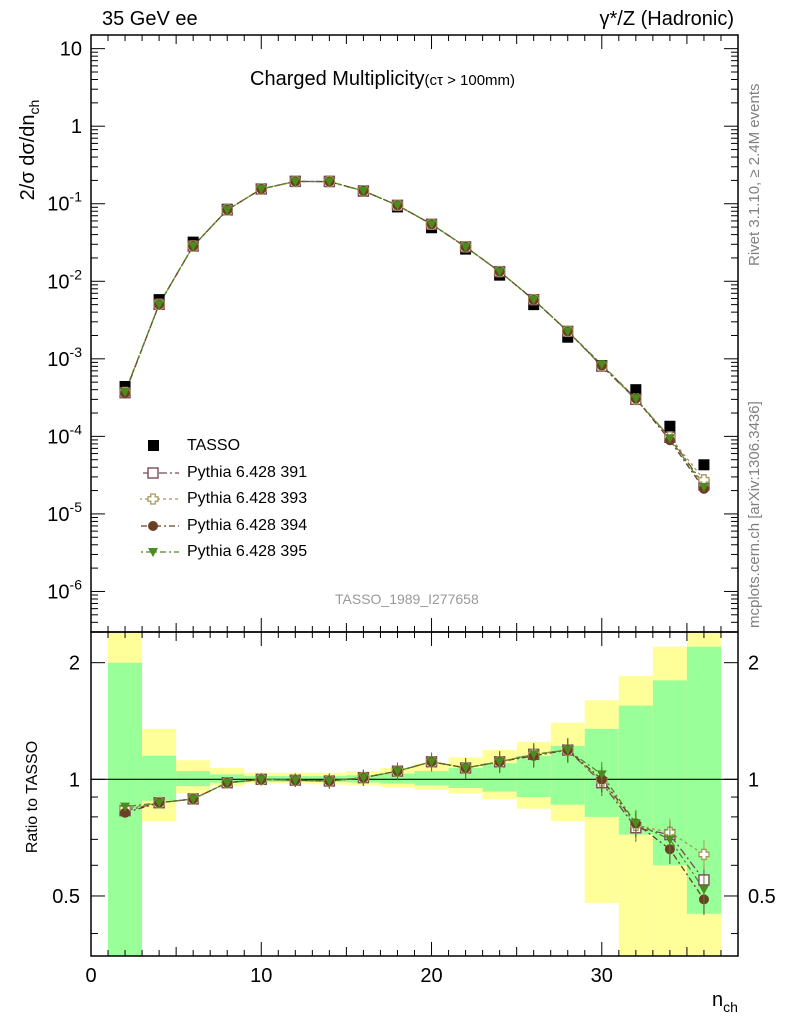 The width and height of the screenshot is (786, 1024). What do you see at coordinates (74, 780) in the screenshot?
I see `ratio-ytick-label: 1` at bounding box center [74, 780].